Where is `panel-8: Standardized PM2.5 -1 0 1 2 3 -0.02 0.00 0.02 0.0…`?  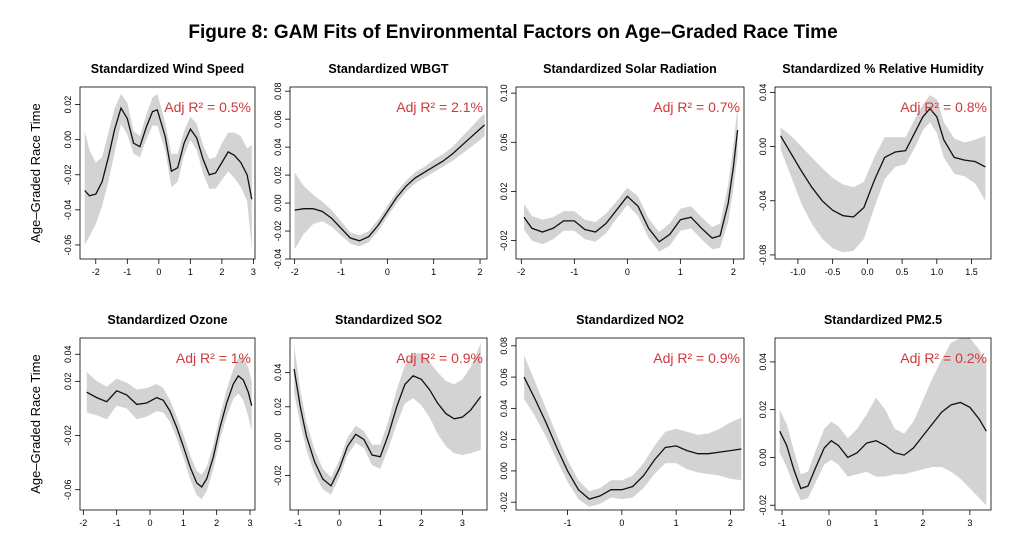
panel-8: Standardized PM2.5 -1 0 1 2 3 -0.02 0.00 0.02 0.0… is located at coordinates (875, 420).